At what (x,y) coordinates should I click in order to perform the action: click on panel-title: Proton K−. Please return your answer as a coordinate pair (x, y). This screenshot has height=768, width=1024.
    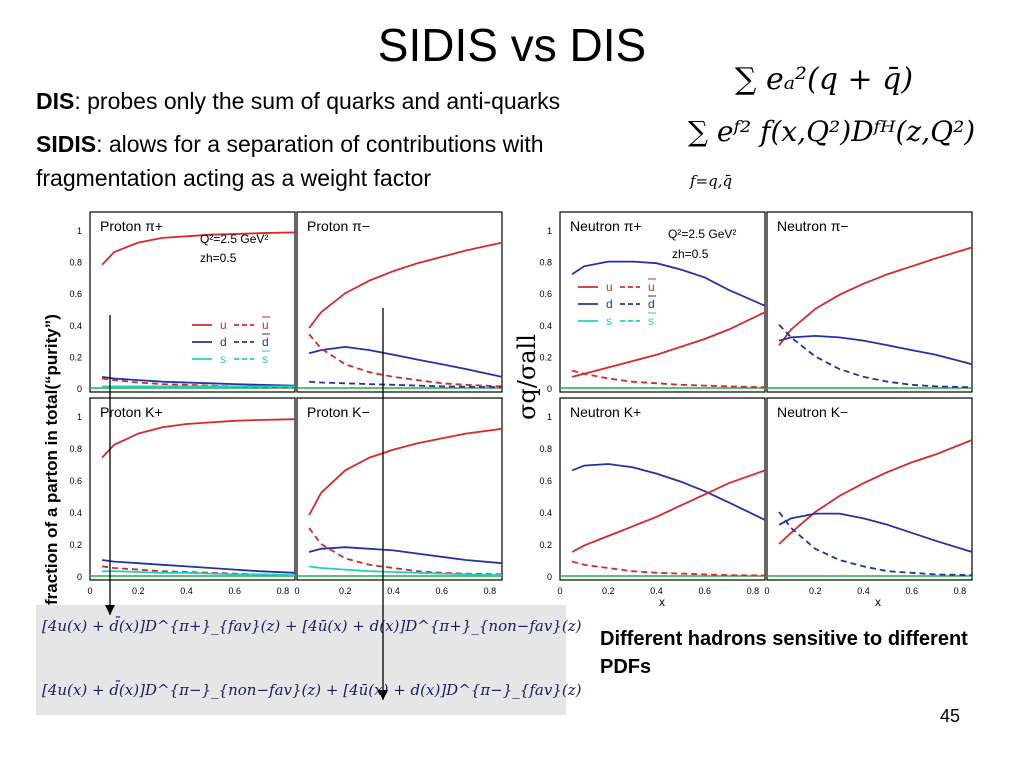
    Looking at the image, I should click on (338, 412).